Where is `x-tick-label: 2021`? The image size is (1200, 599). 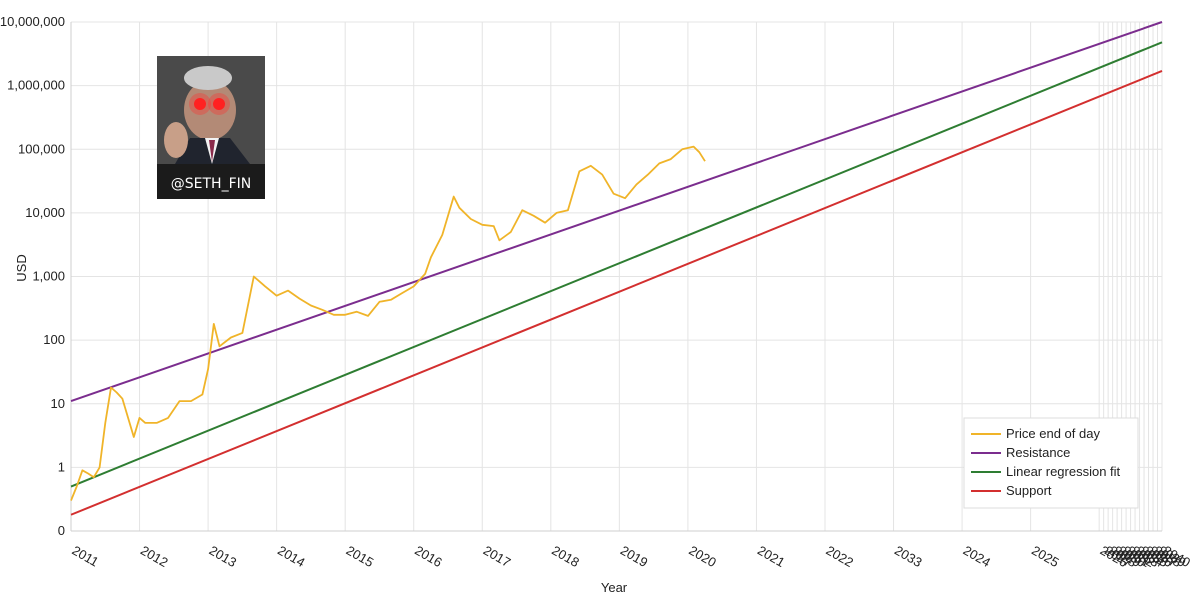 x-tick-label: 2021 is located at coordinates (771, 556).